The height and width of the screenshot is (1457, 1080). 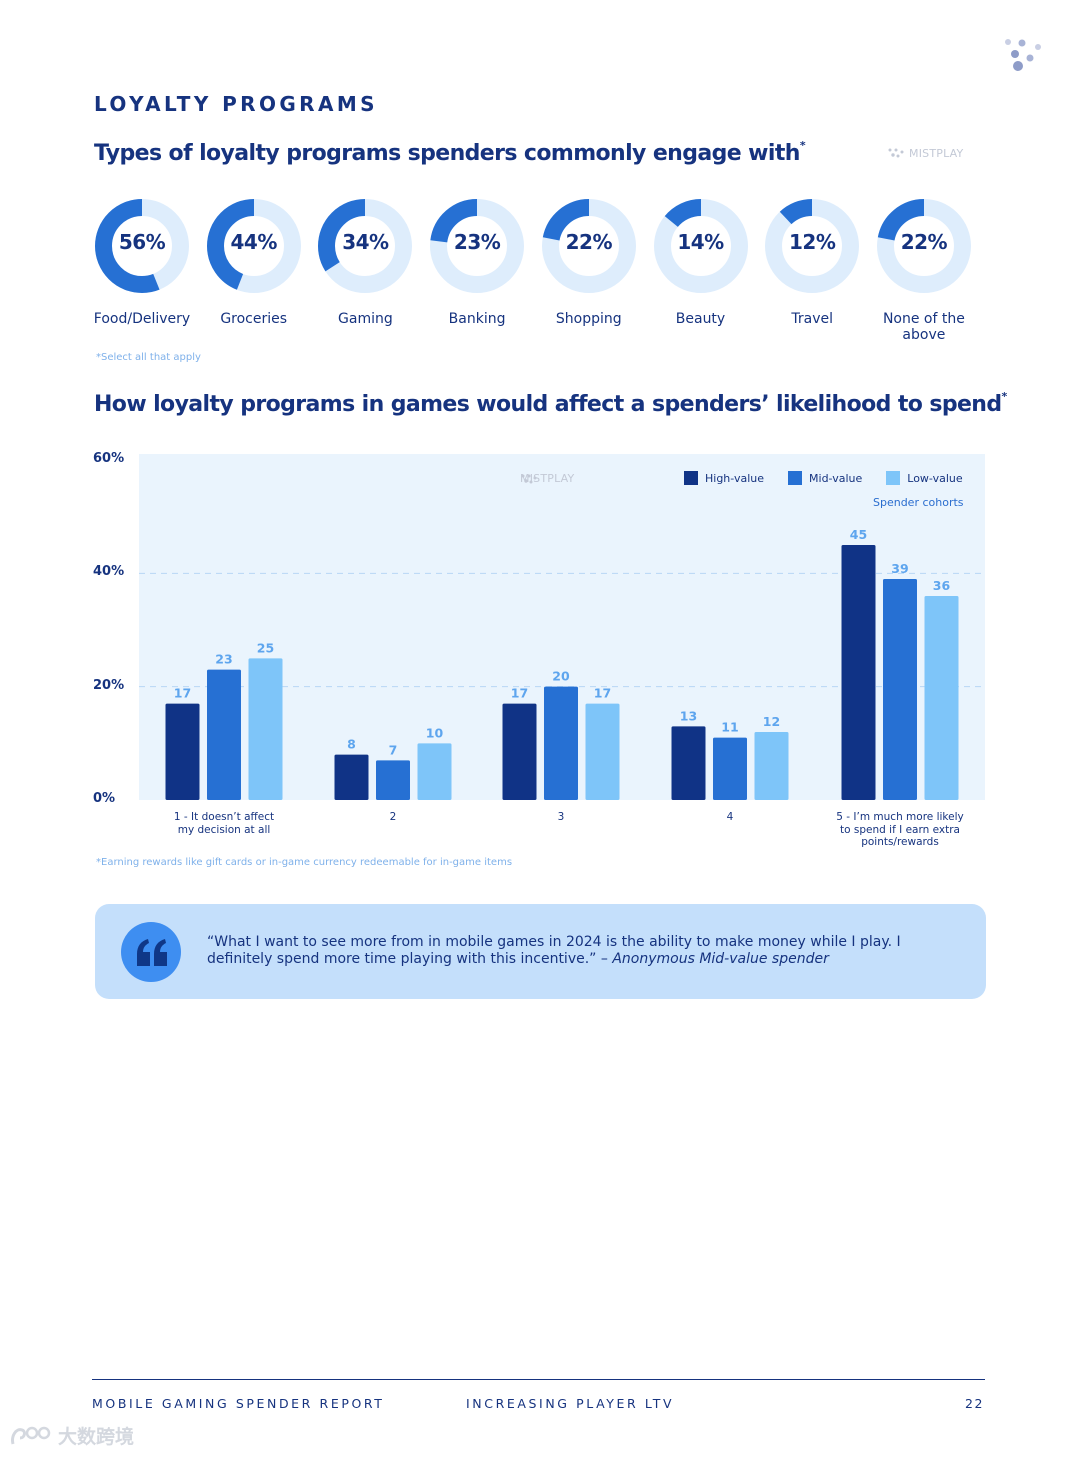 What do you see at coordinates (700, 242) in the screenshot?
I see `donut-value: 14%` at bounding box center [700, 242].